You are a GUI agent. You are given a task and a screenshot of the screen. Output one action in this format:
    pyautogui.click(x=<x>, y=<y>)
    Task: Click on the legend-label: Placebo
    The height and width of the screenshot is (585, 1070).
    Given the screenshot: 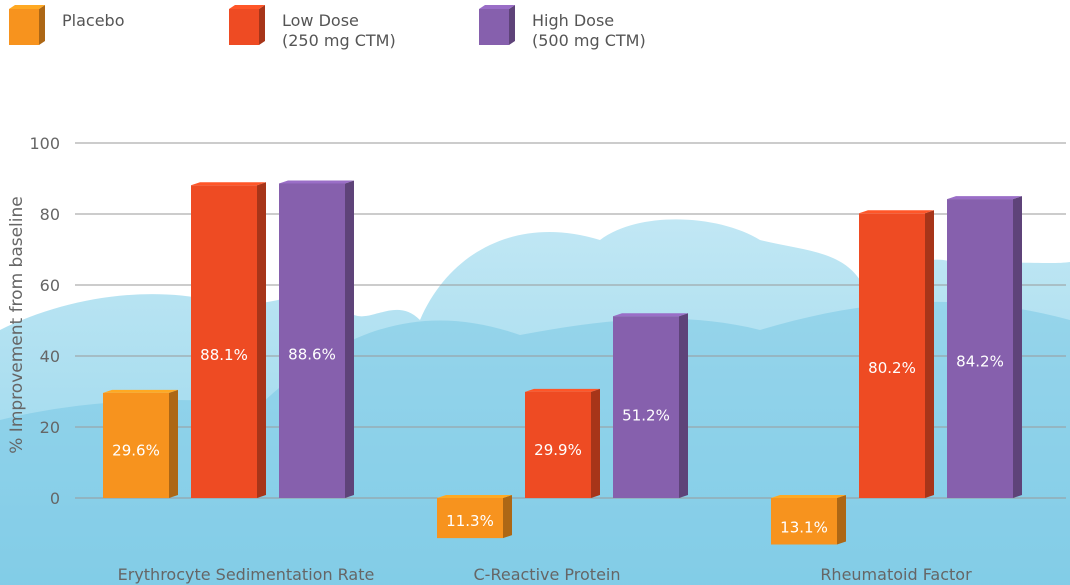 What is the action you would take?
    pyautogui.click(x=93, y=20)
    